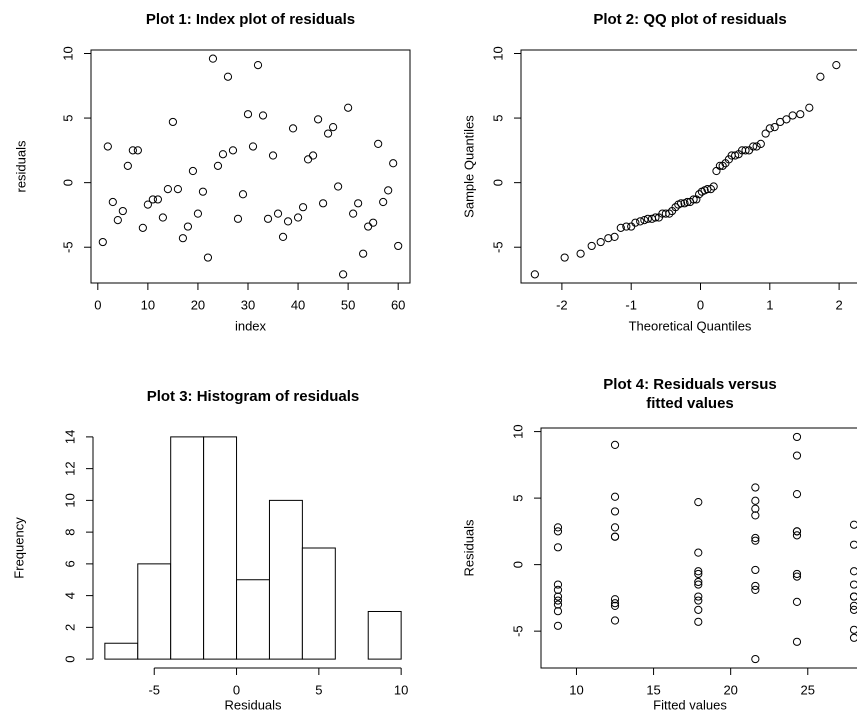  I want to click on y-tick-label: 14, so click(69, 437).